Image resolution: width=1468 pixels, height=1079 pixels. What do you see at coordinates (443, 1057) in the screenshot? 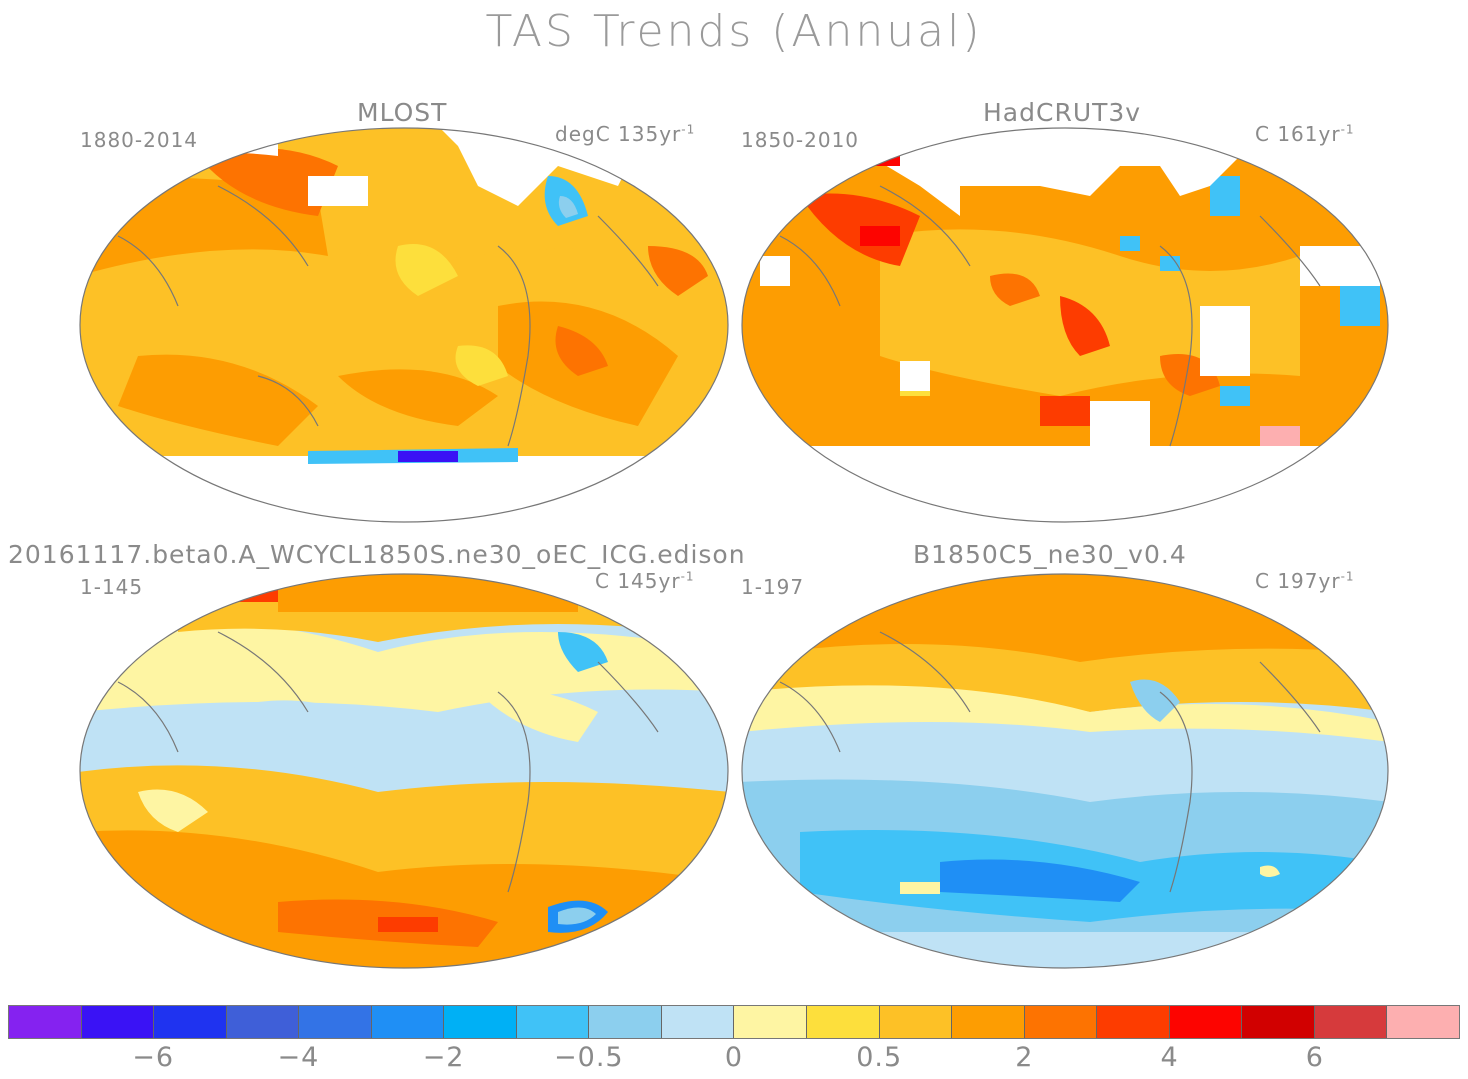
I see `colorbar-tick-label: −2` at bounding box center [443, 1057].